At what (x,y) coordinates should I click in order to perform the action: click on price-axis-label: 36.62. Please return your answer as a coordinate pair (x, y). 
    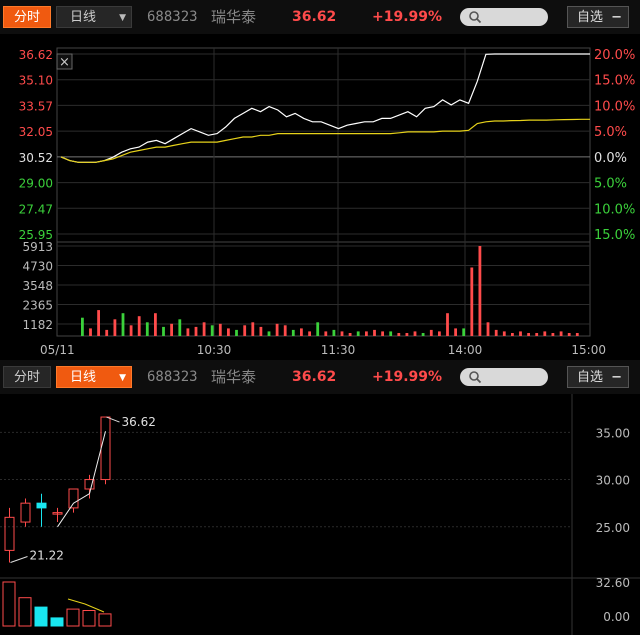
    Looking at the image, I should click on (36, 55).